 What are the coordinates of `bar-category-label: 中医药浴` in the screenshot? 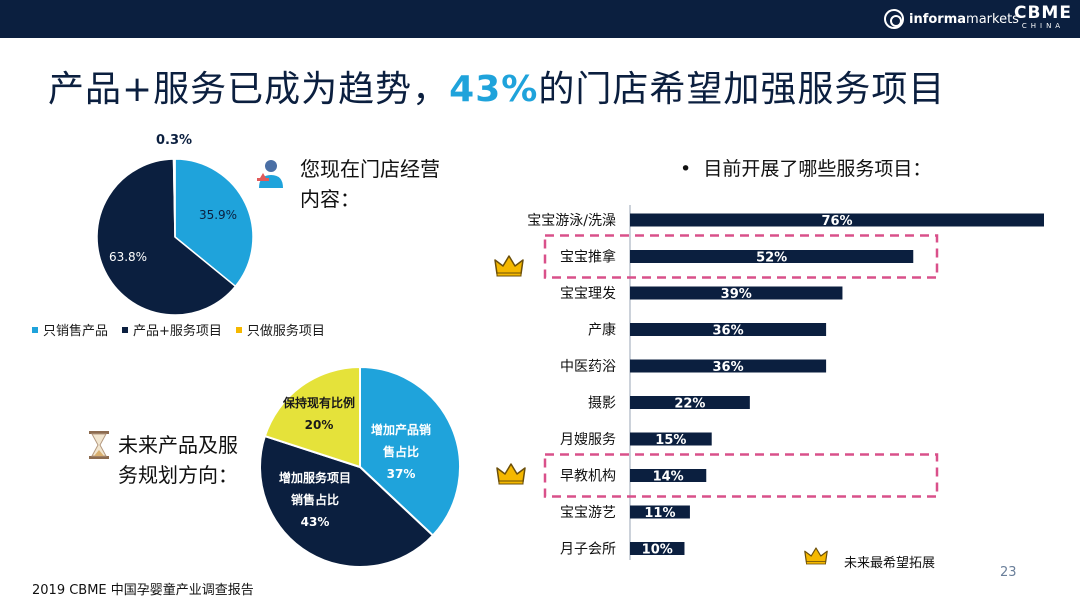 It's located at (588, 367).